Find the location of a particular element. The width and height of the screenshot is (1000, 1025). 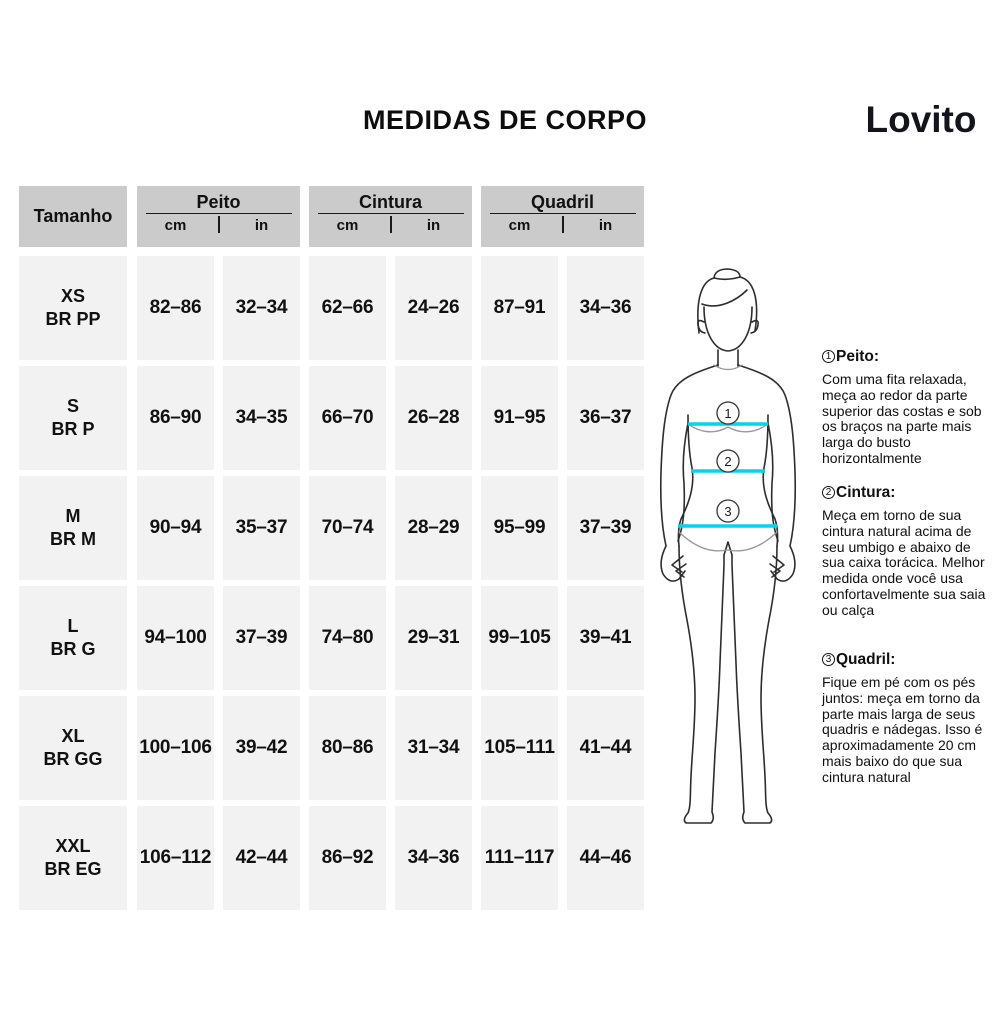

value-cell-quadril-in: 39–41 is located at coordinates (605, 638).